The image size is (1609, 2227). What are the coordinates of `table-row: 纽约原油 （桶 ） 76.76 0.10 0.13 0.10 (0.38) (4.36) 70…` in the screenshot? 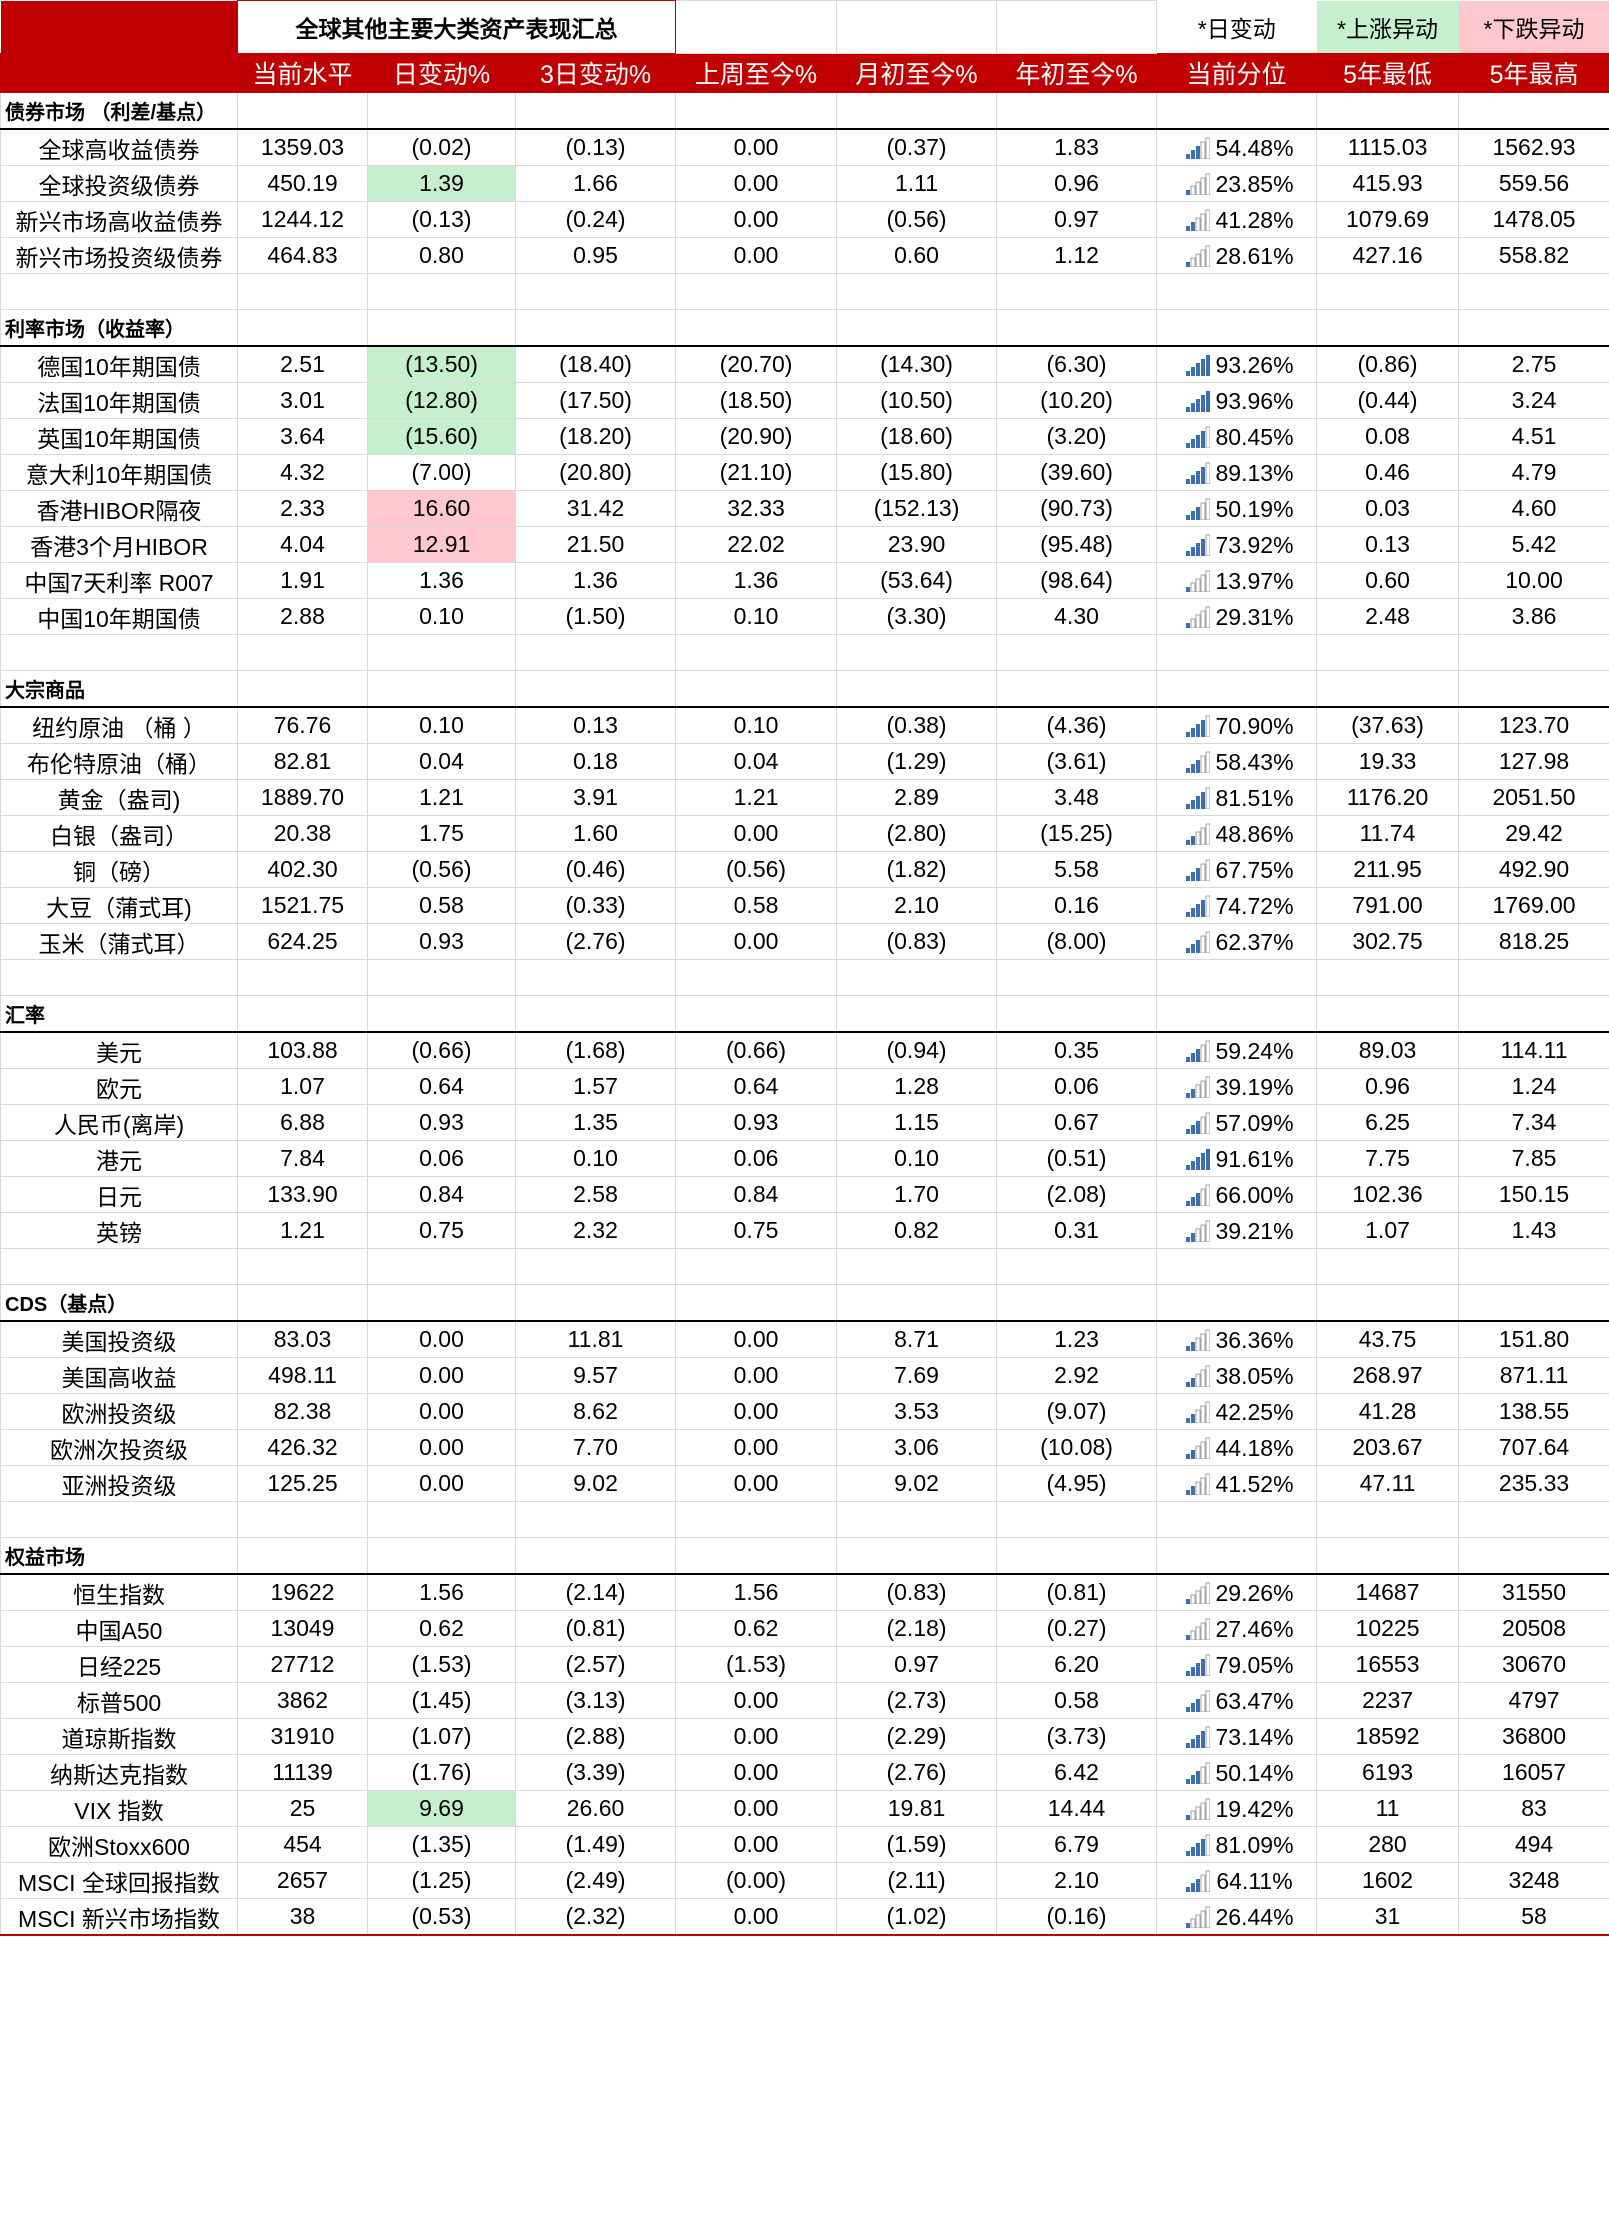 It's located at (804, 725).